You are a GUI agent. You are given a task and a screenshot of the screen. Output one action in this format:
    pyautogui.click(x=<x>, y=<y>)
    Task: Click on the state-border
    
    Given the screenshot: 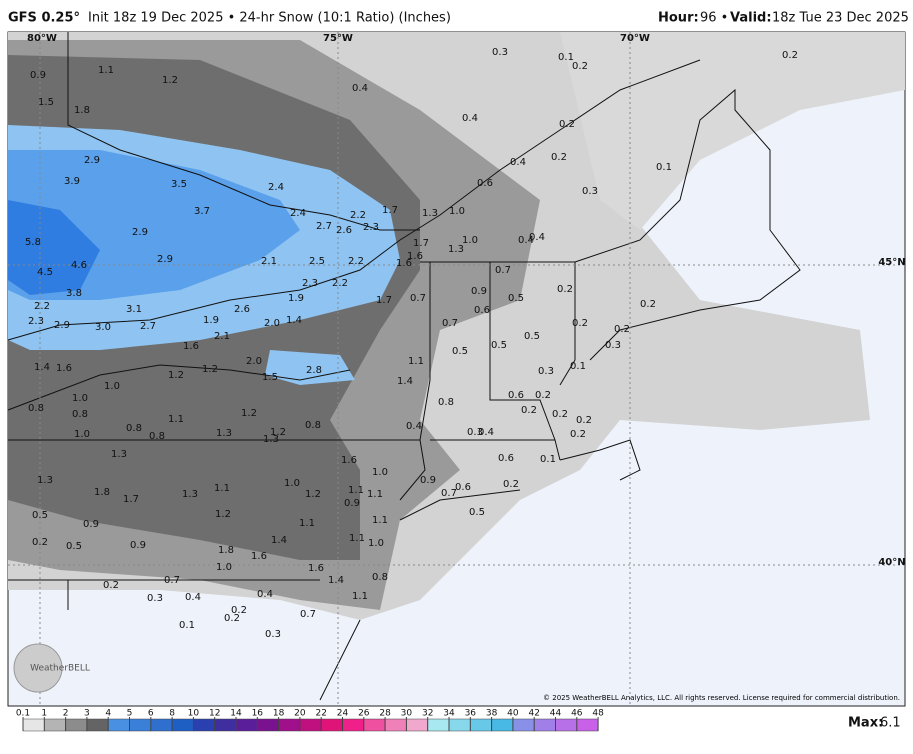 What is the action you would take?
    pyautogui.click(x=525, y=361)
    